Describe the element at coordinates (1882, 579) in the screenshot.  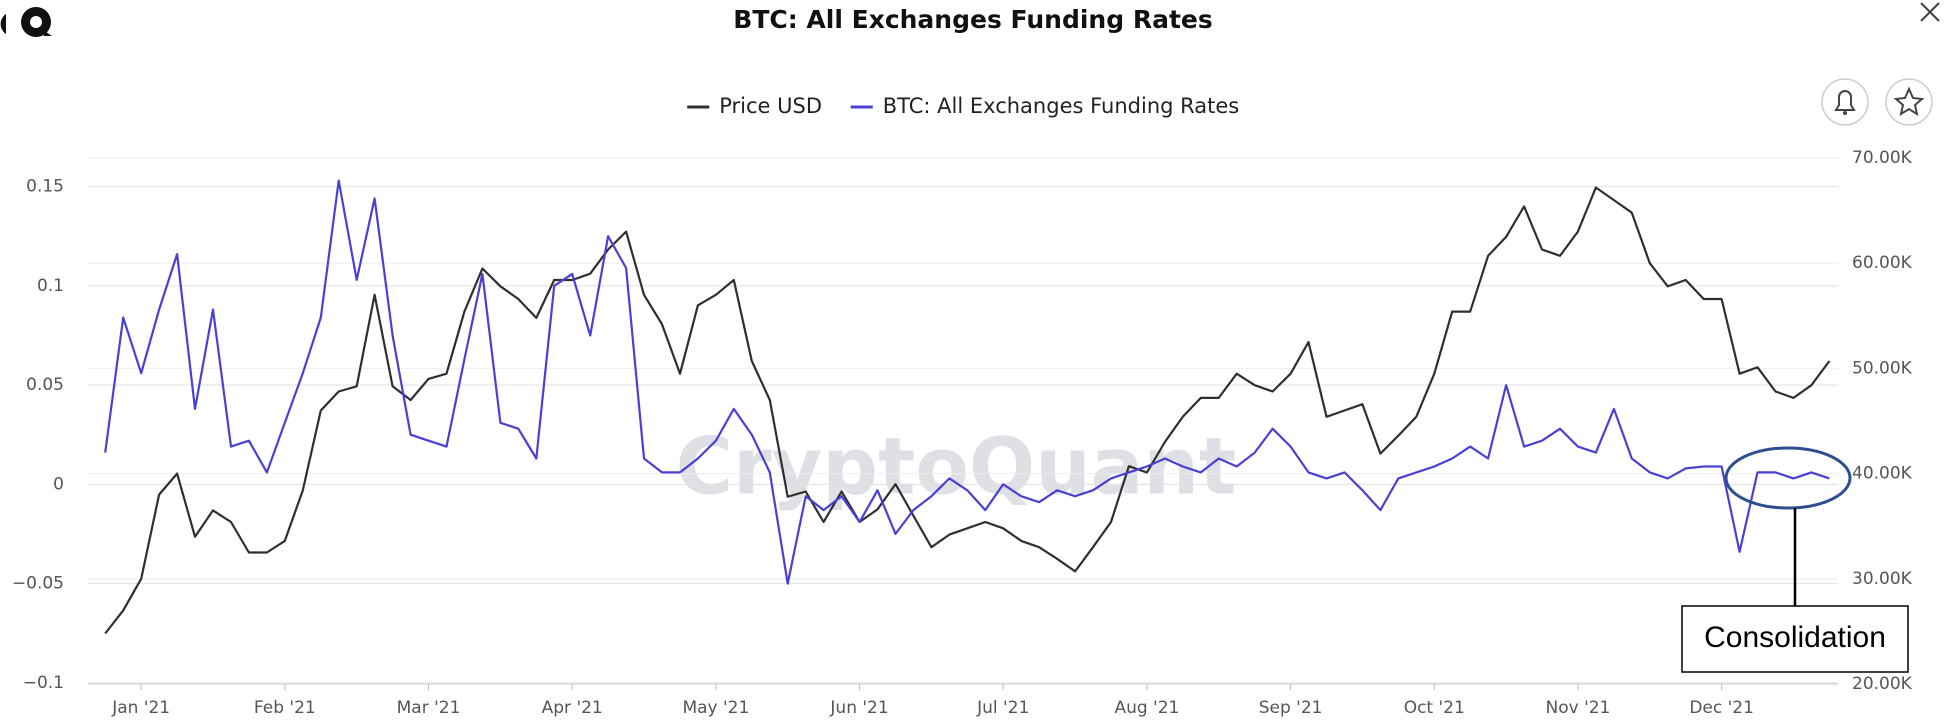
I see `y2-tick-label: 30.00K` at that location.